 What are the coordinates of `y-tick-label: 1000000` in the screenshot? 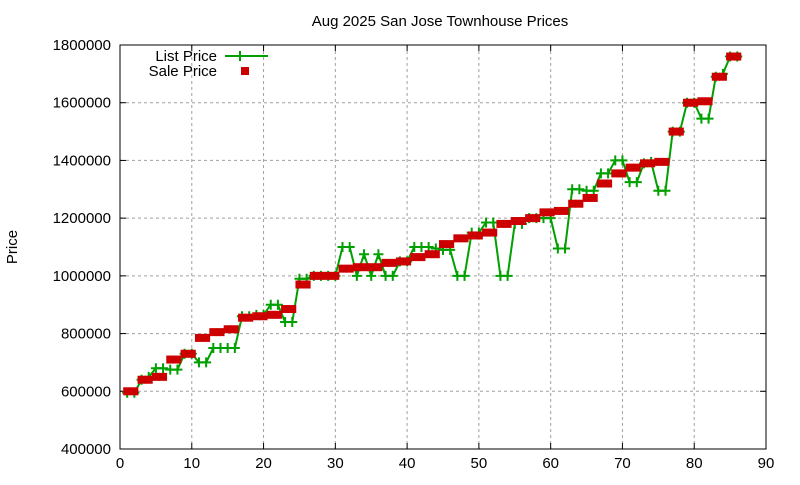 It's located at (82, 276).